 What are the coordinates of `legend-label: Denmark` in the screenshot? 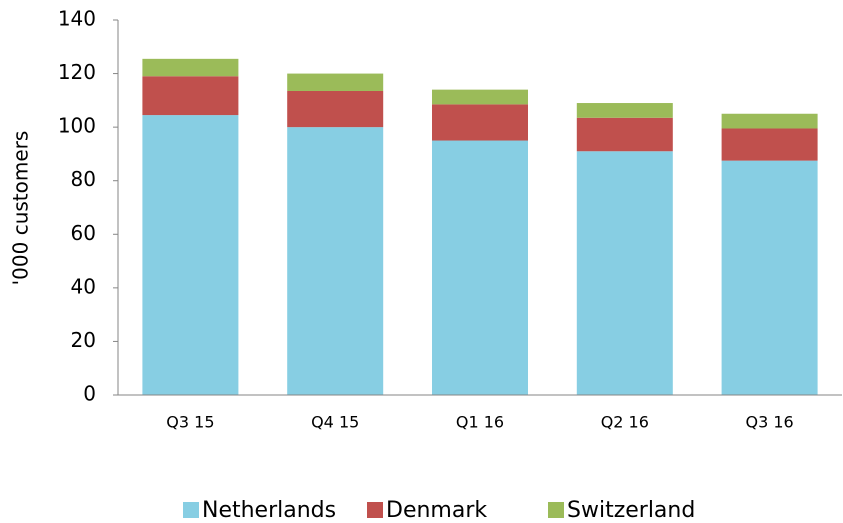 It's located at (436, 510).